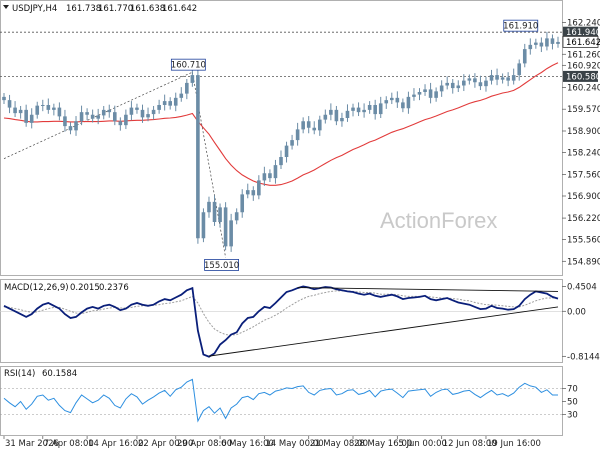 Image resolution: width=600 pixels, height=450 pixels. Describe the element at coordinates (572, 390) in the screenshot. I see `rsi-tick-label-0: 70` at that location.